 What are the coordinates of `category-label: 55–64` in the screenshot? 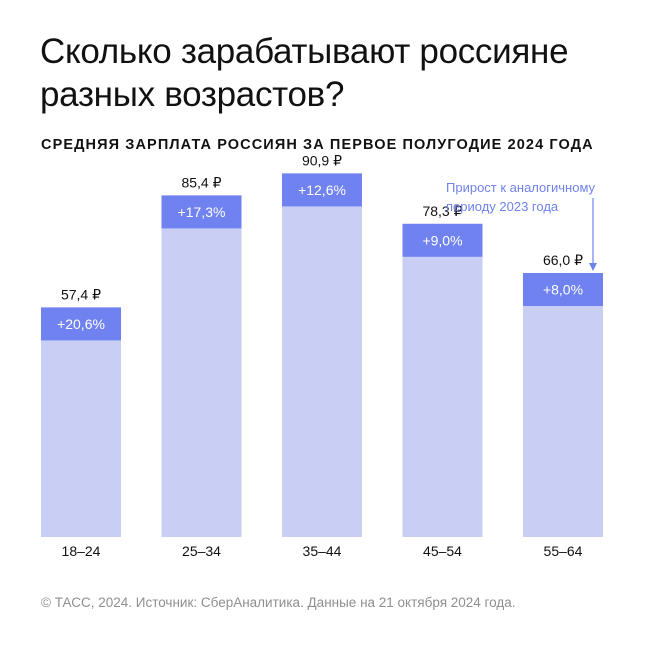 It's located at (563, 551).